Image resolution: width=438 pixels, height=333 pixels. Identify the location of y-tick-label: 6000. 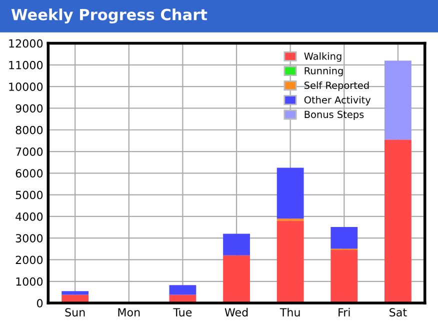
(29, 173).